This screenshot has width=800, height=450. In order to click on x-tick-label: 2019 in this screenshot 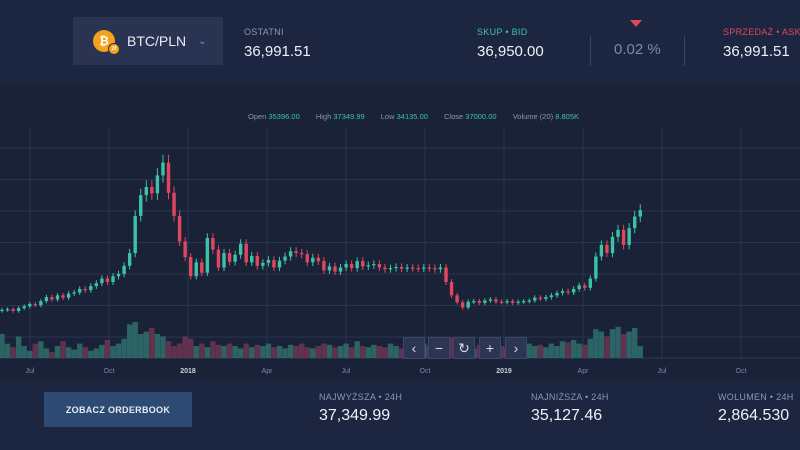, I will do `click(504, 371)`.